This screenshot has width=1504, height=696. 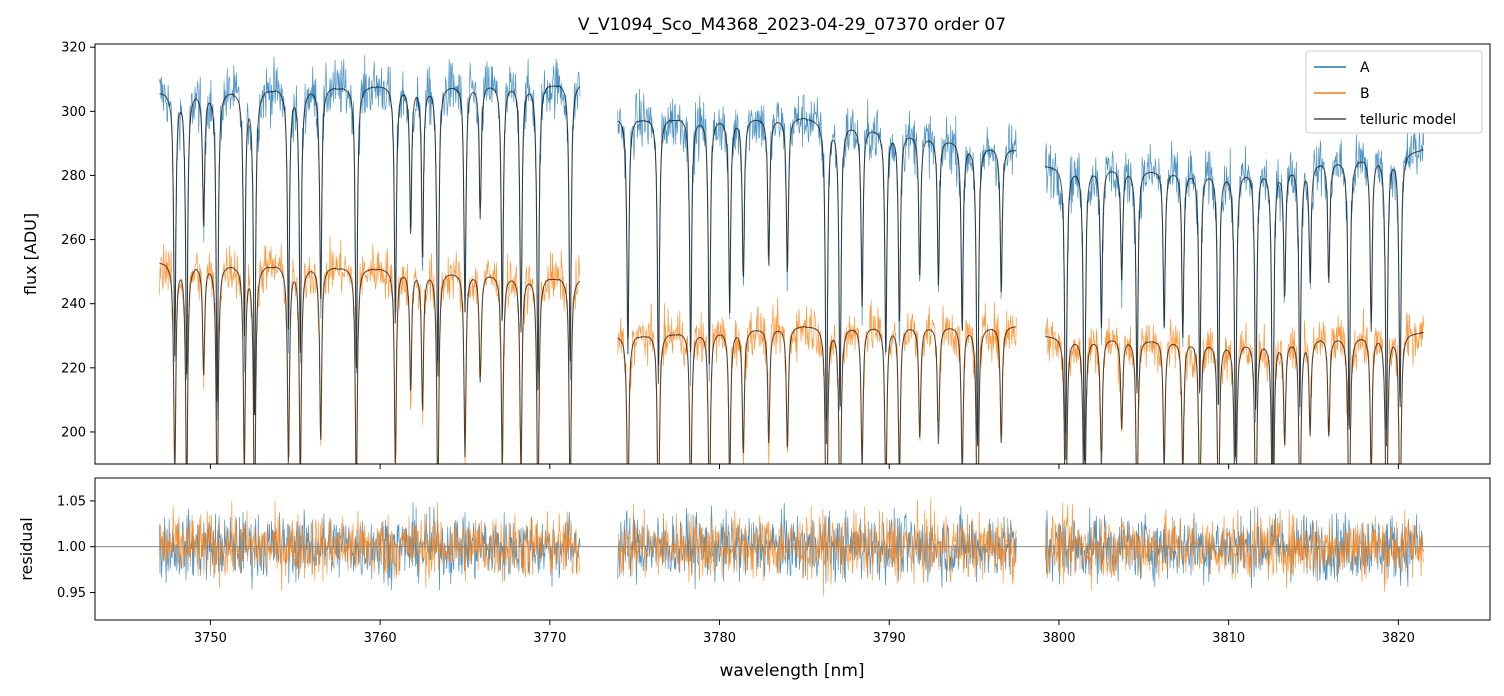 I want to click on residual-y-ticks: 0.95 1.00 1.05, so click(x=76, y=547).